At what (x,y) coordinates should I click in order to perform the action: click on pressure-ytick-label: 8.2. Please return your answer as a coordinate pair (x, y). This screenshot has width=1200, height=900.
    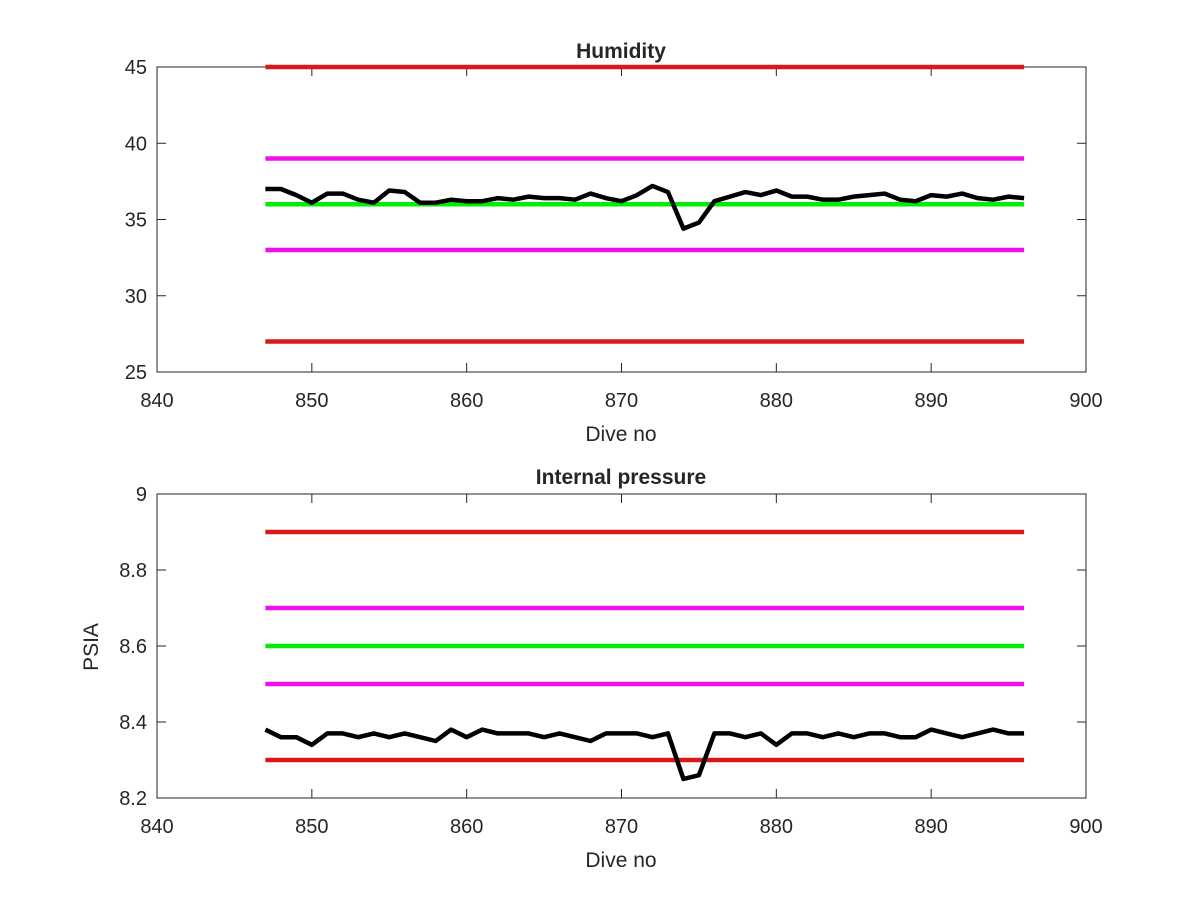
    Looking at the image, I should click on (133, 799).